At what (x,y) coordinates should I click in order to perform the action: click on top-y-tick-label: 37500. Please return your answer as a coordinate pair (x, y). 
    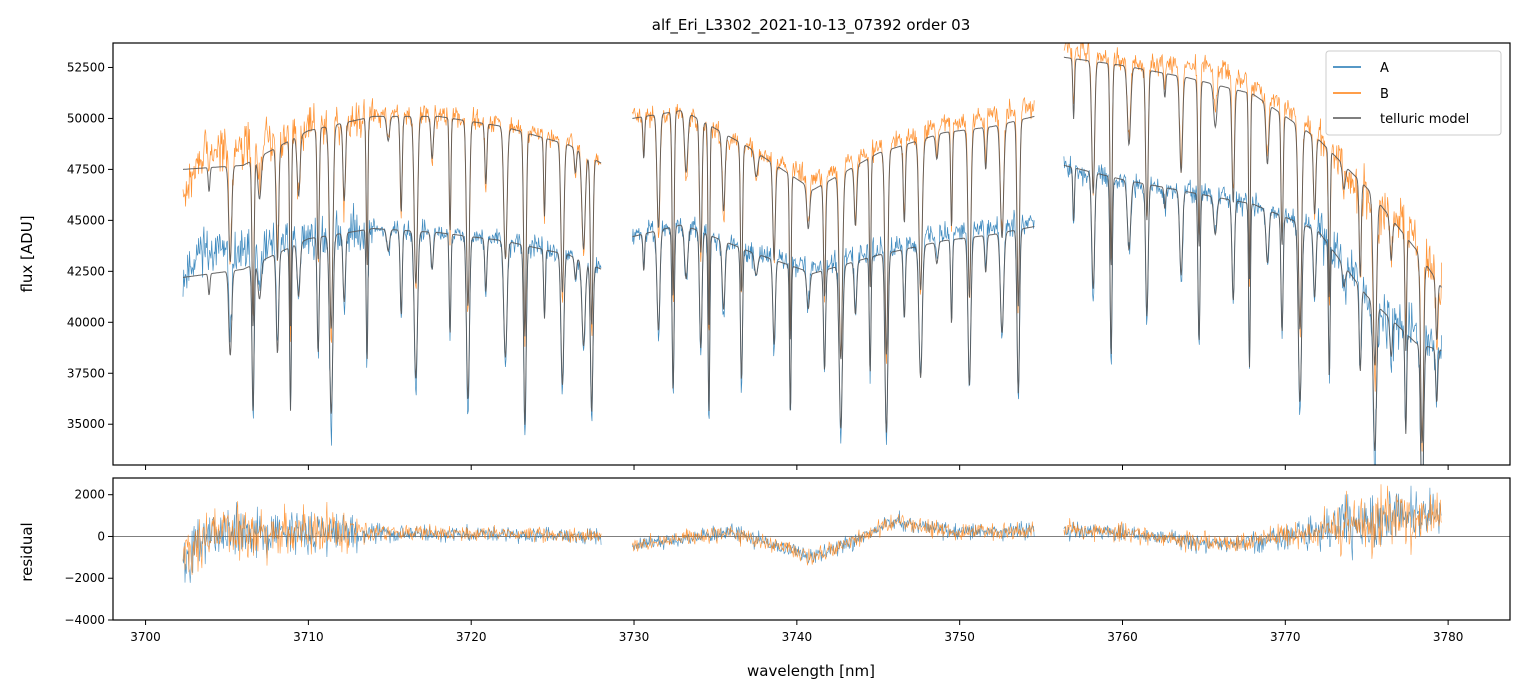
    Looking at the image, I should click on (86, 373).